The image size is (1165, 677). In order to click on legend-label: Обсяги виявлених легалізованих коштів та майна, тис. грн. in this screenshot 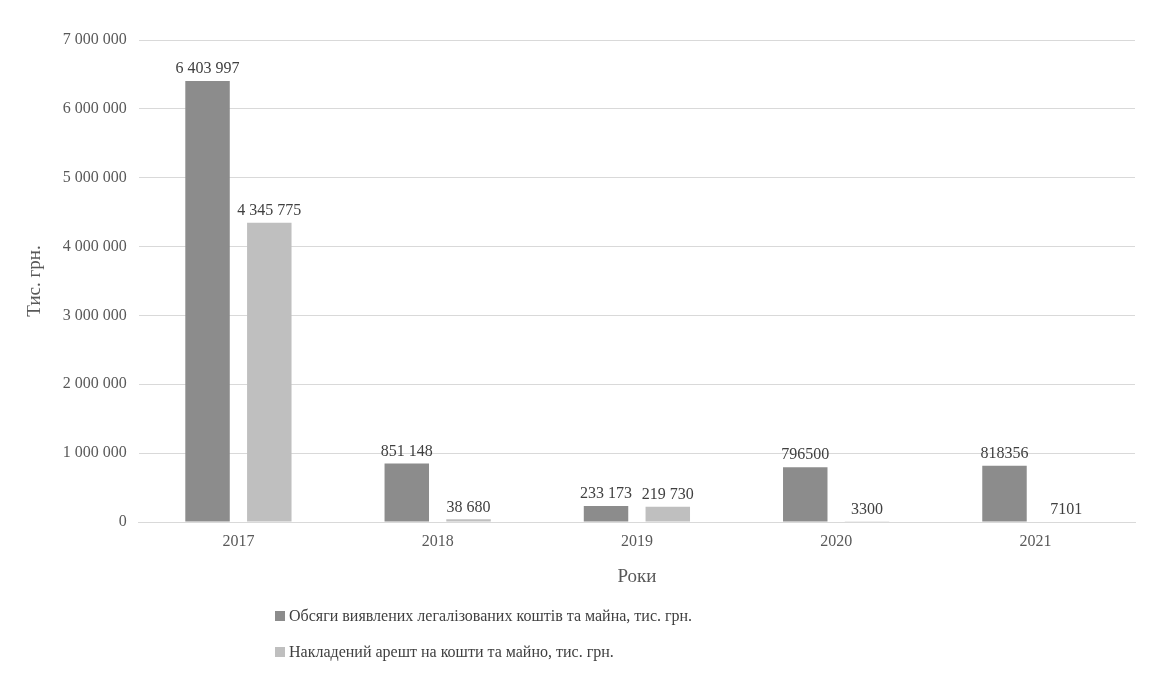, I will do `click(491, 616)`.